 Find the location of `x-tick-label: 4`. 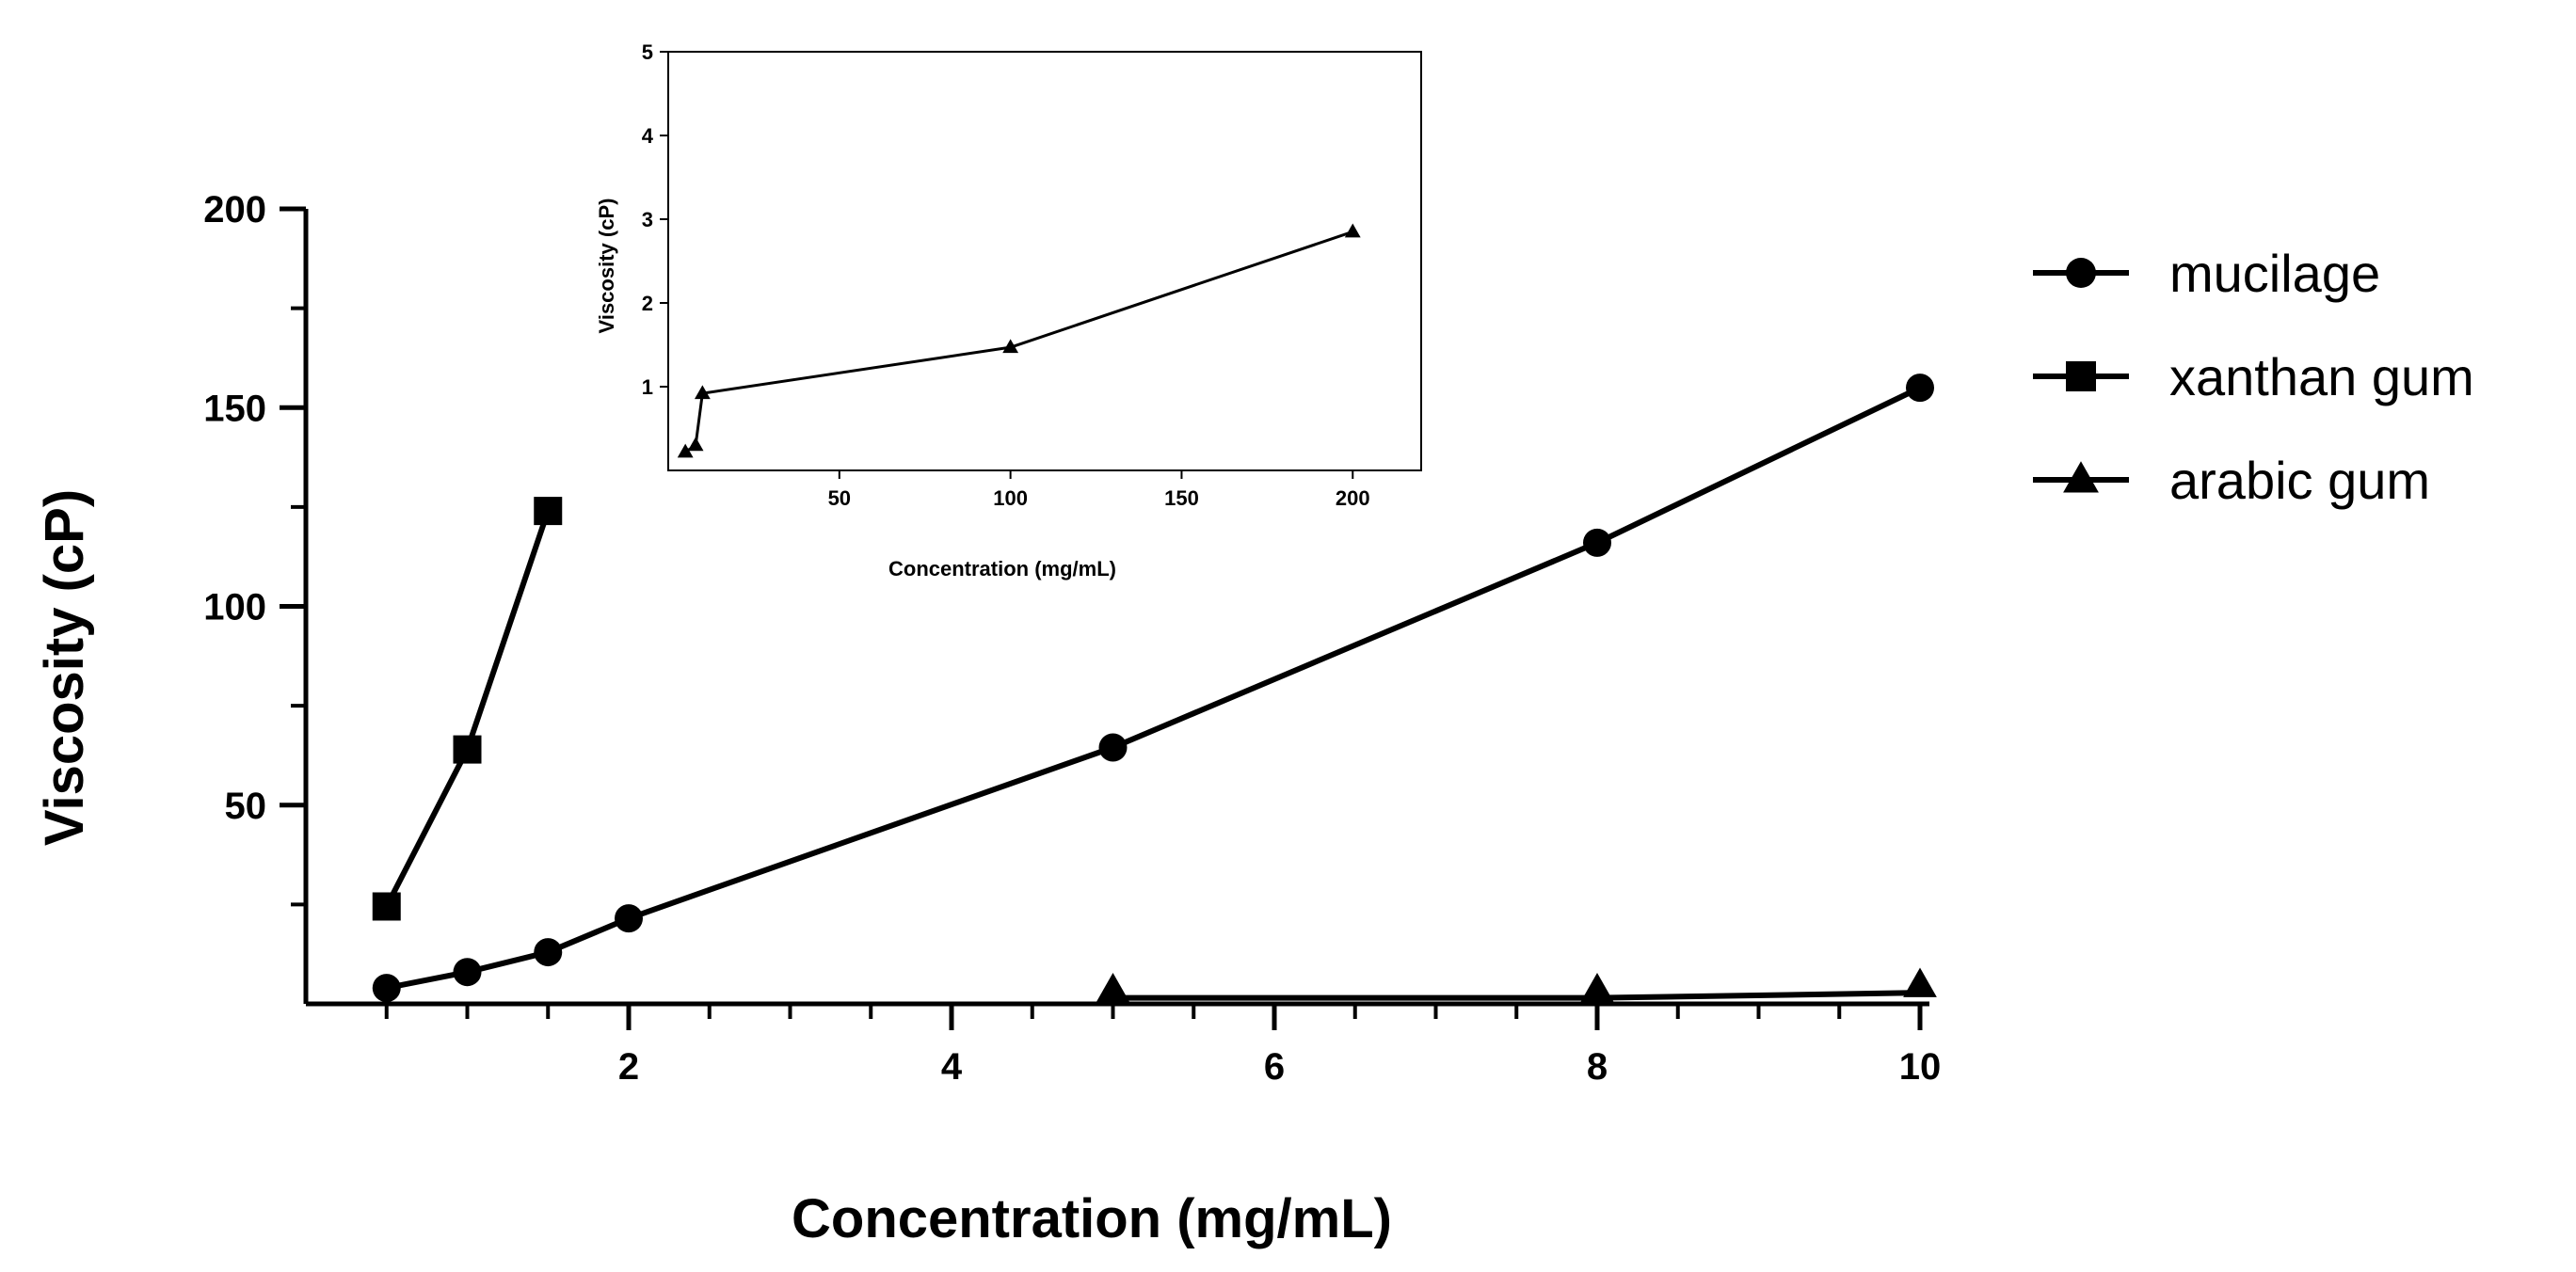

x-tick-label: 4 is located at coordinates (952, 1067).